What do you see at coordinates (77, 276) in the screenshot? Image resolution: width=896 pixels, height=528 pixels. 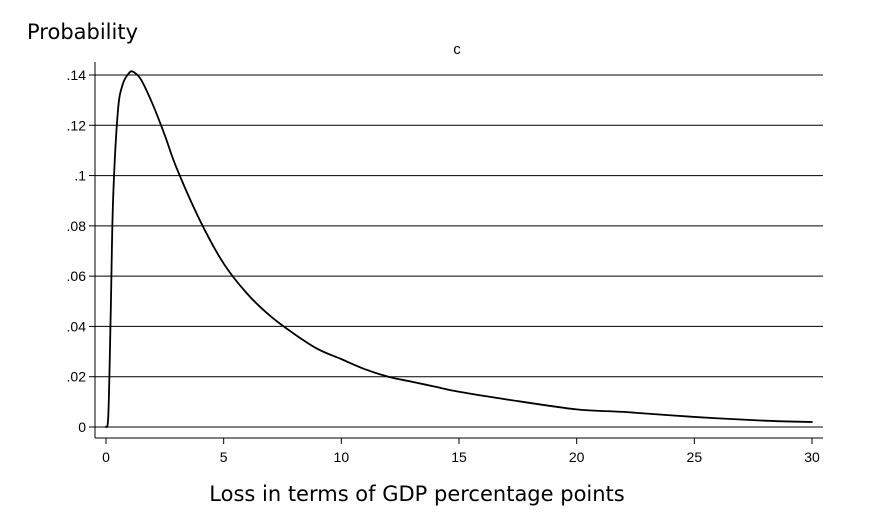 I see `y-tick-label-3: .06` at bounding box center [77, 276].